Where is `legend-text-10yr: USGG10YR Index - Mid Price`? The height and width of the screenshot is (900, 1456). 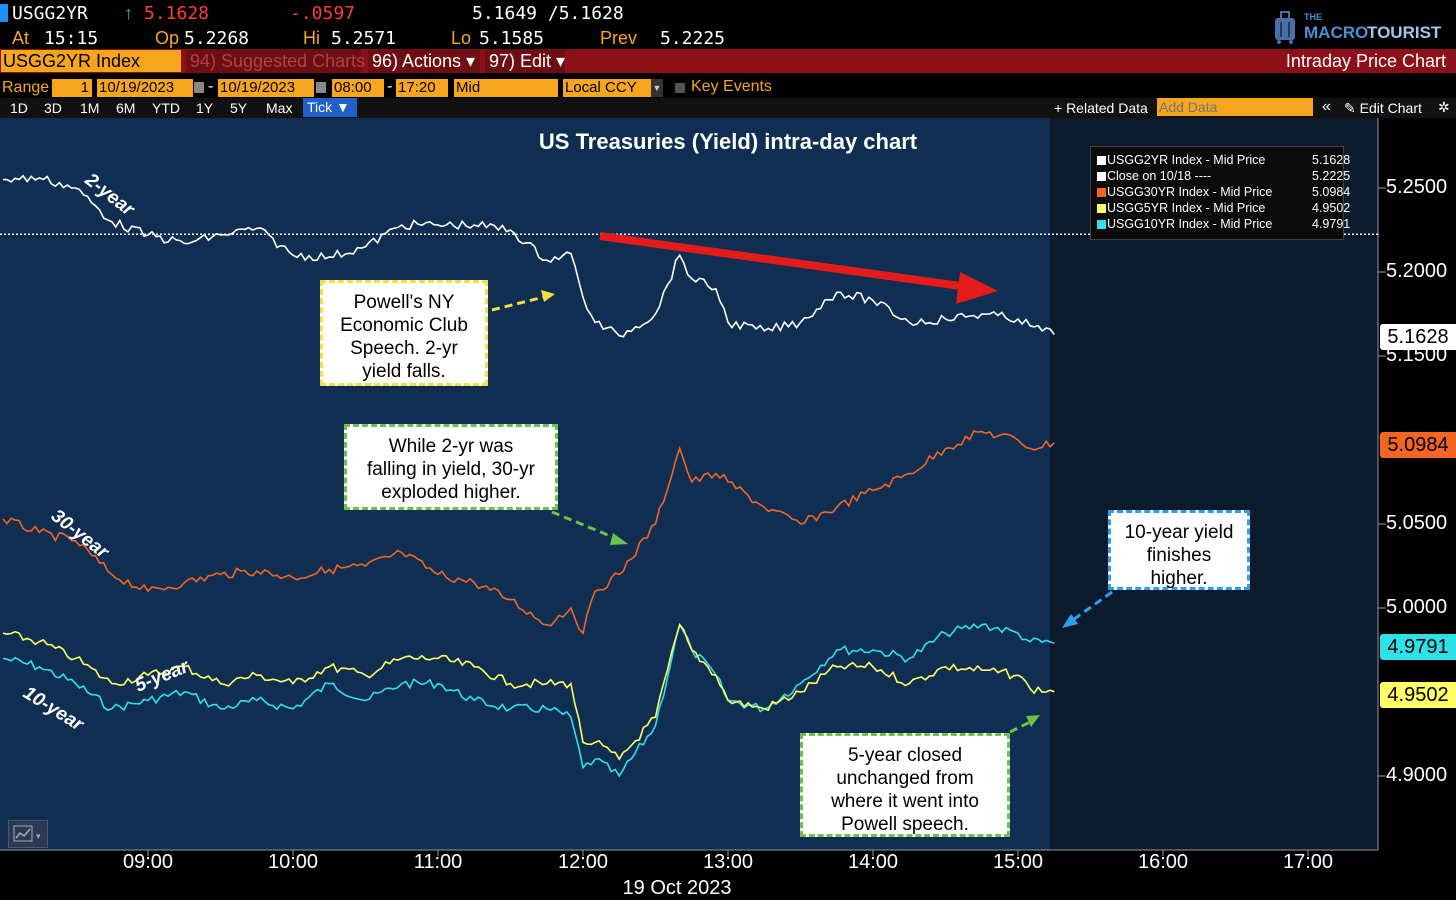
legend-text-10yr: USGG10YR Index - Mid Price is located at coordinates (1190, 224).